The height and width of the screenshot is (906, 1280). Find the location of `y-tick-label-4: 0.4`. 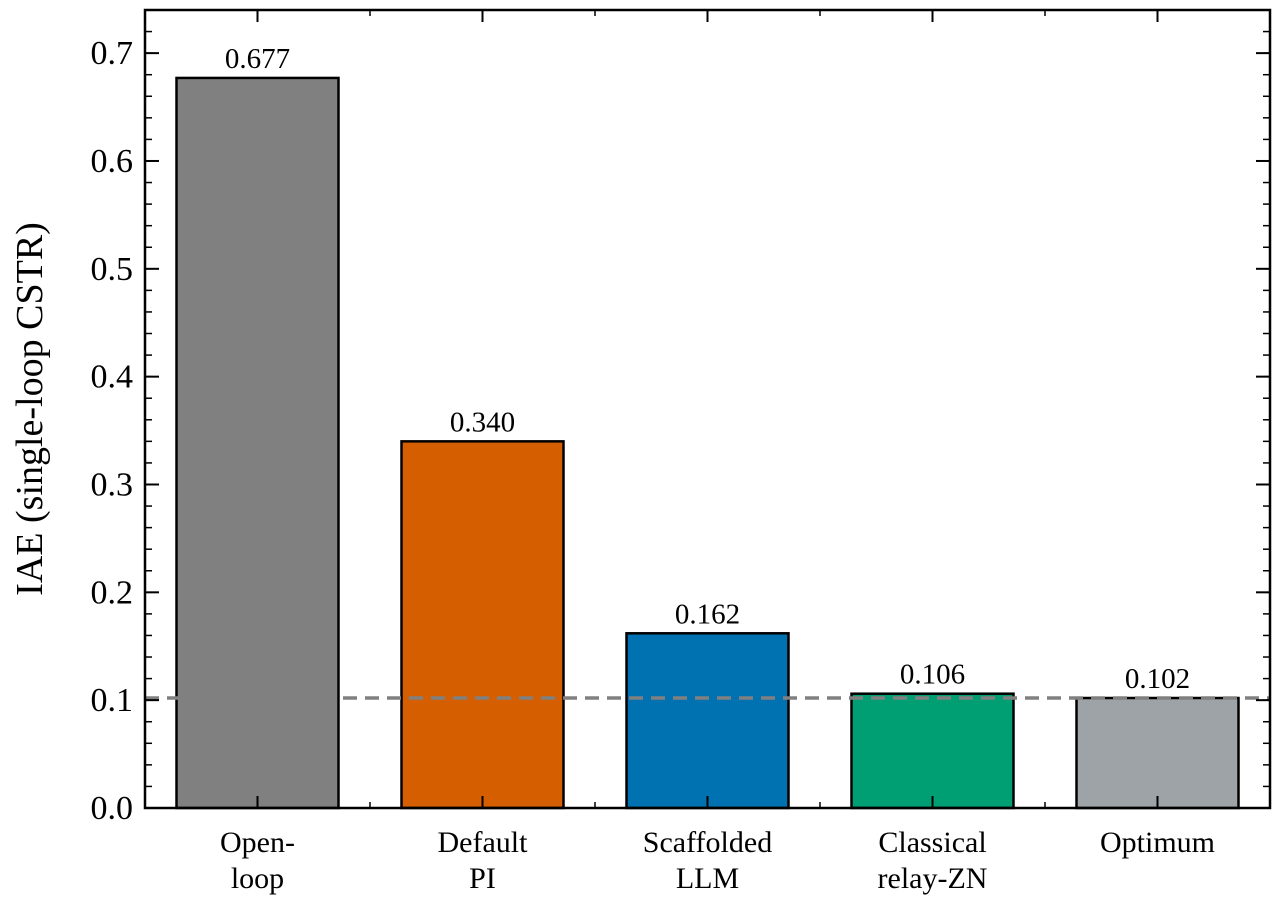

y-tick-label-4: 0.4 is located at coordinates (112, 377).